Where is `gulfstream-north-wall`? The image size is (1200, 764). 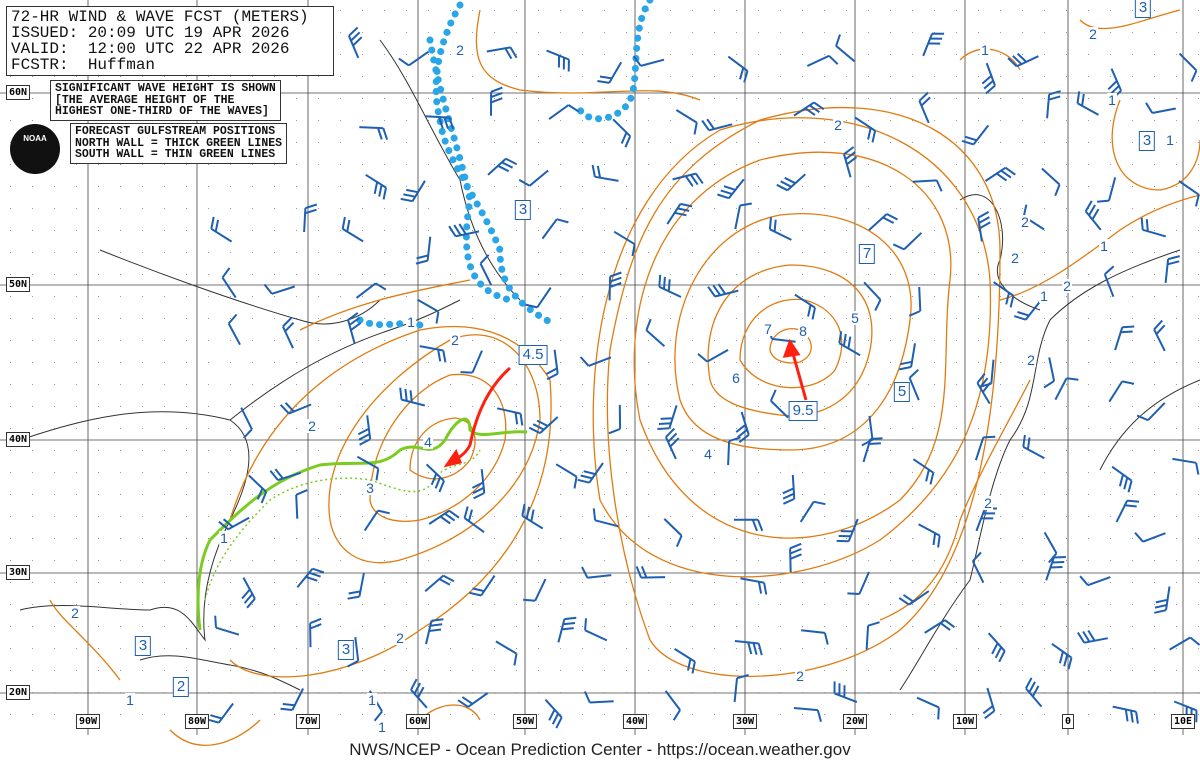
gulfstream-north-wall is located at coordinates (362, 524).